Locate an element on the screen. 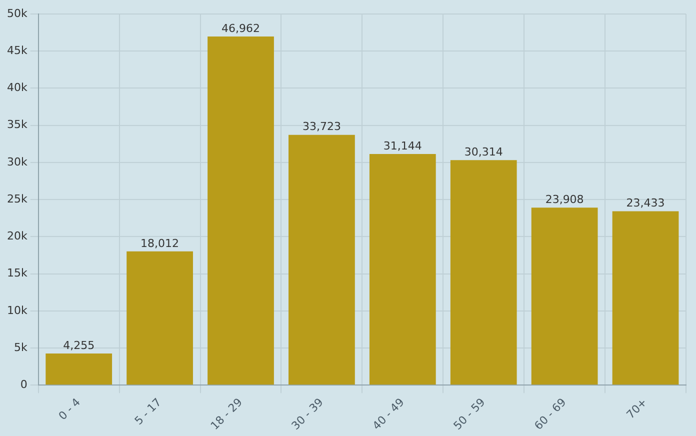  x-tick-label: 70+ is located at coordinates (637, 409).